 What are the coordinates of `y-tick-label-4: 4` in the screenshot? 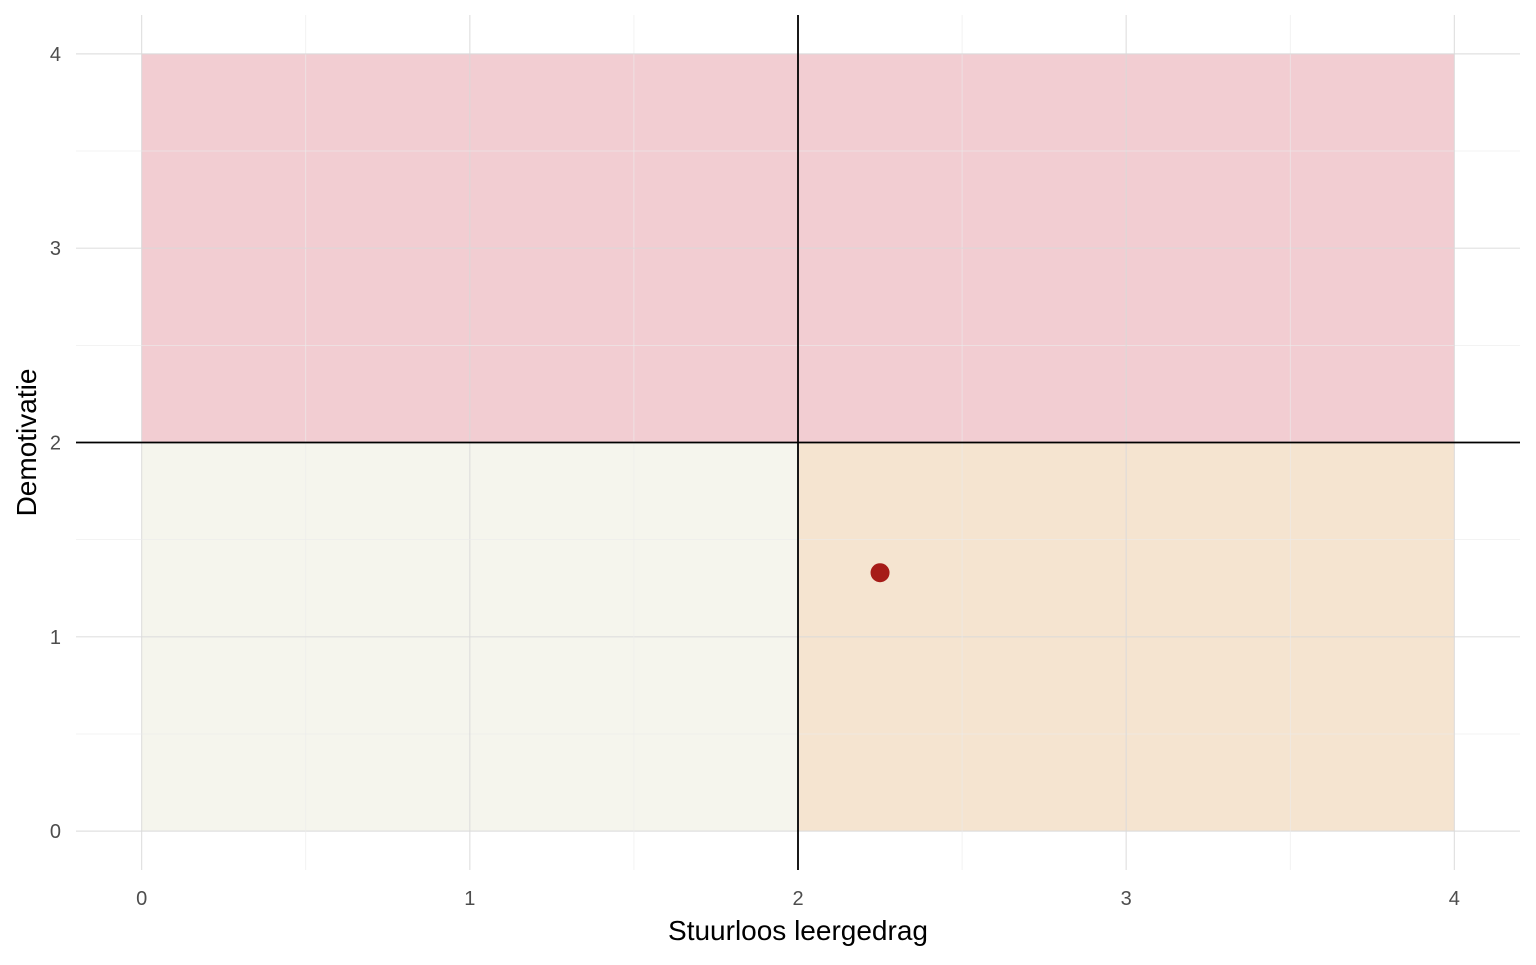 It's located at (55, 55).